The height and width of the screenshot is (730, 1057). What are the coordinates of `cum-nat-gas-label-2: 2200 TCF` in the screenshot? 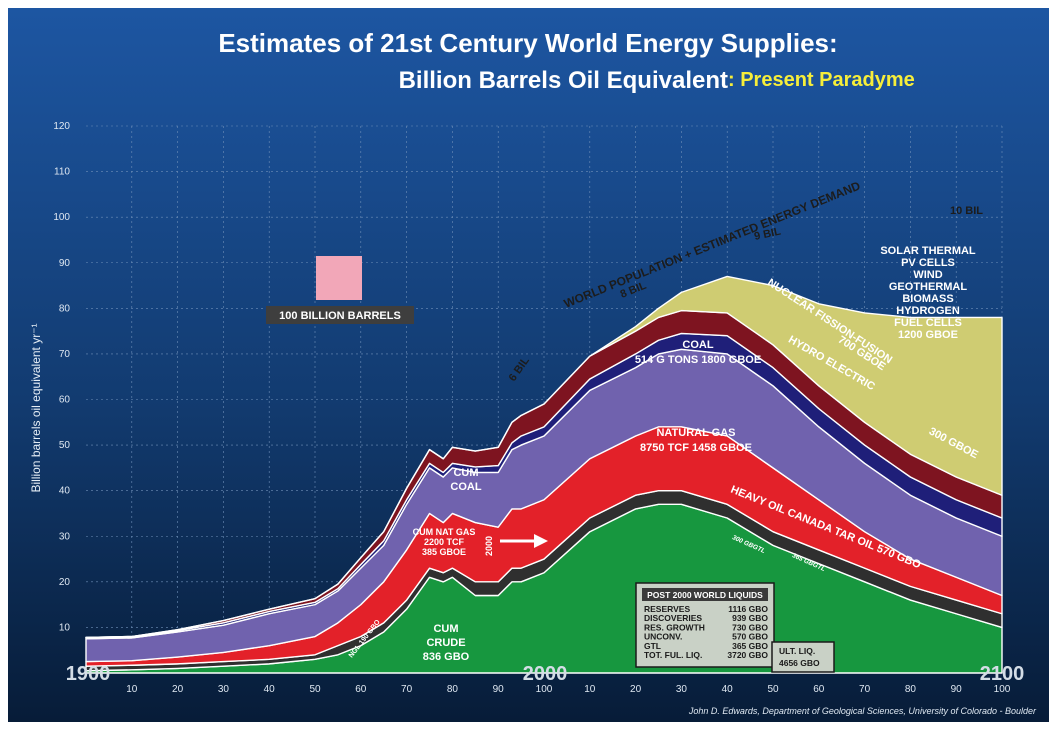 It's located at (444, 542).